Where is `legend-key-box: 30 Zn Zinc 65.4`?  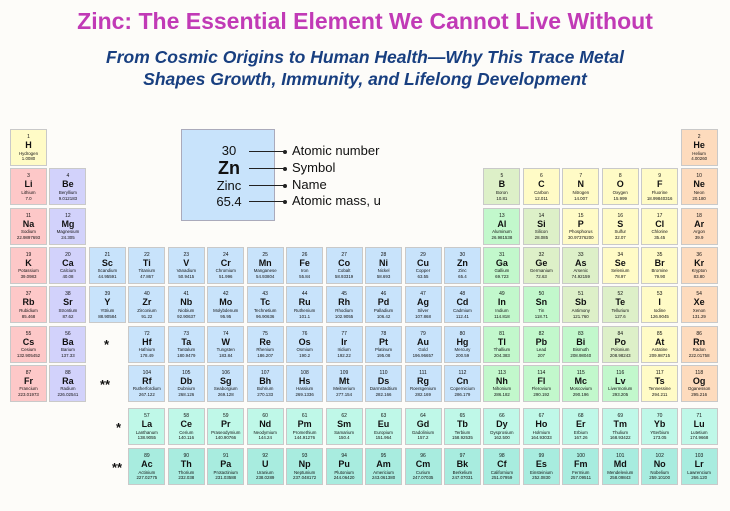 legend-key-box: 30 Zn Zinc 65.4 is located at coordinates (228, 175).